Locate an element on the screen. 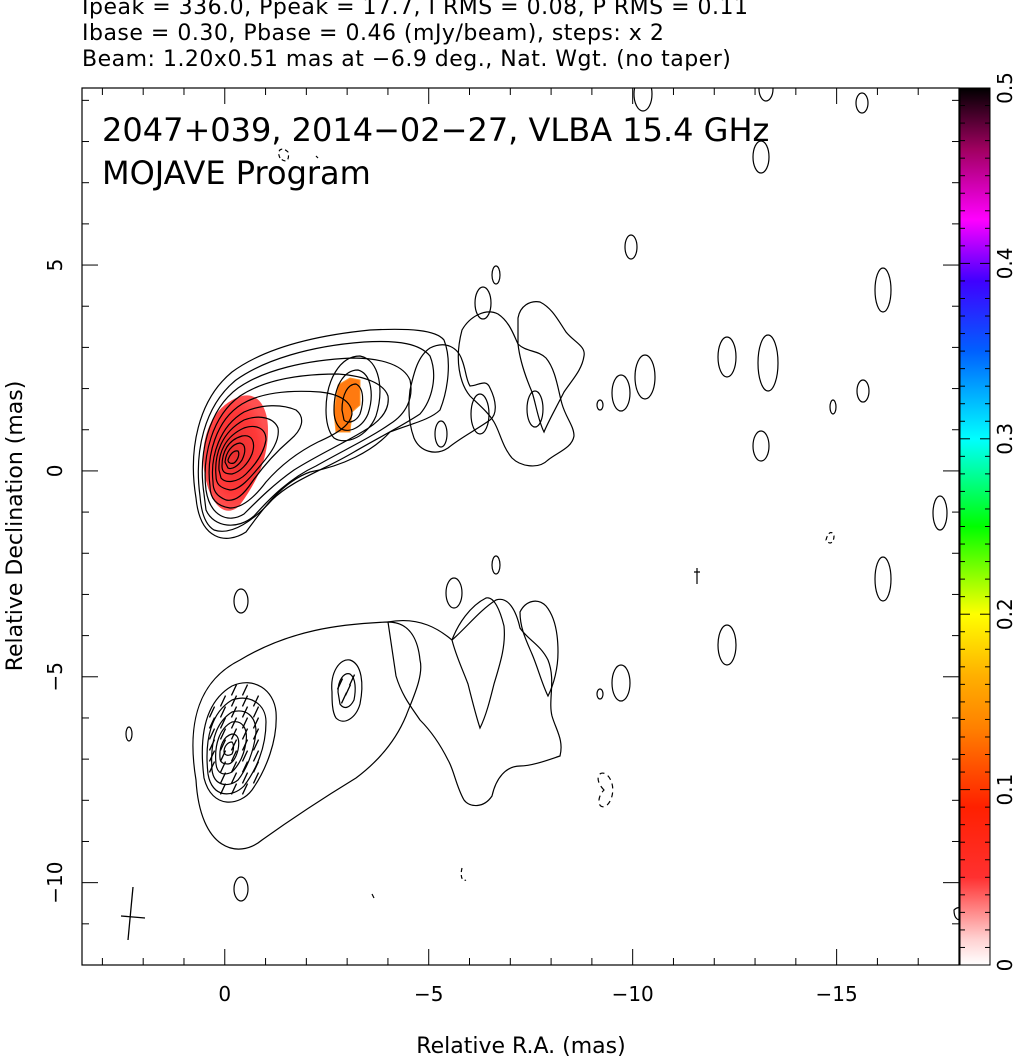 This screenshot has width=1022, height=1061. colorbar-tick-label: 0.3 is located at coordinates (1005, 439).